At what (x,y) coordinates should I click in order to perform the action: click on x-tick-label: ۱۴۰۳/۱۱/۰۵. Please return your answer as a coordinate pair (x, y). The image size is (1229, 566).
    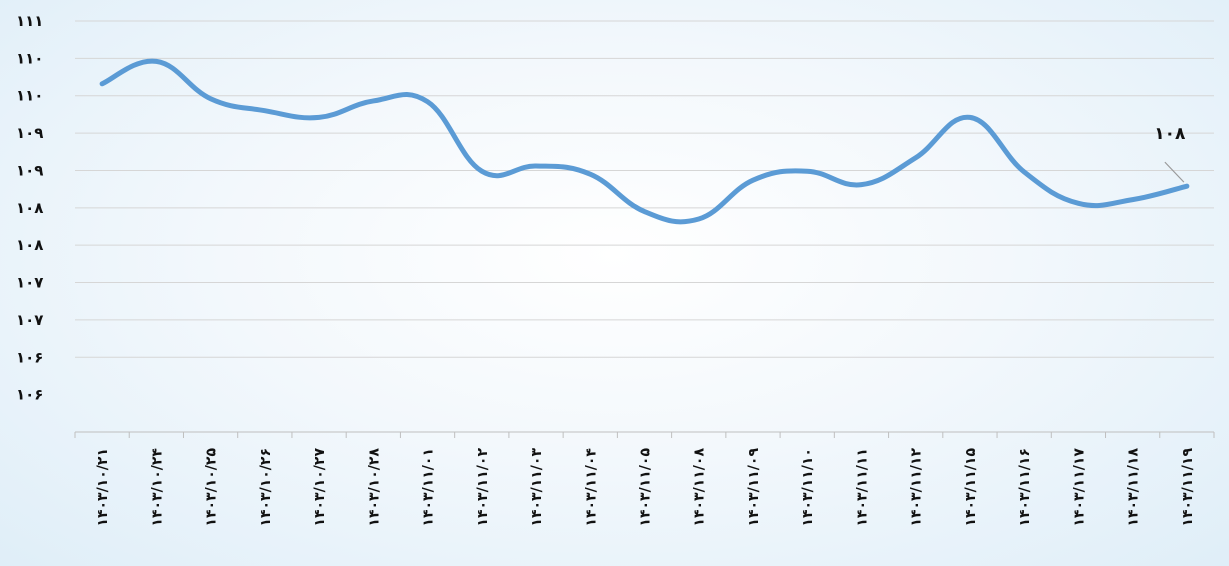
    Looking at the image, I should click on (646, 487).